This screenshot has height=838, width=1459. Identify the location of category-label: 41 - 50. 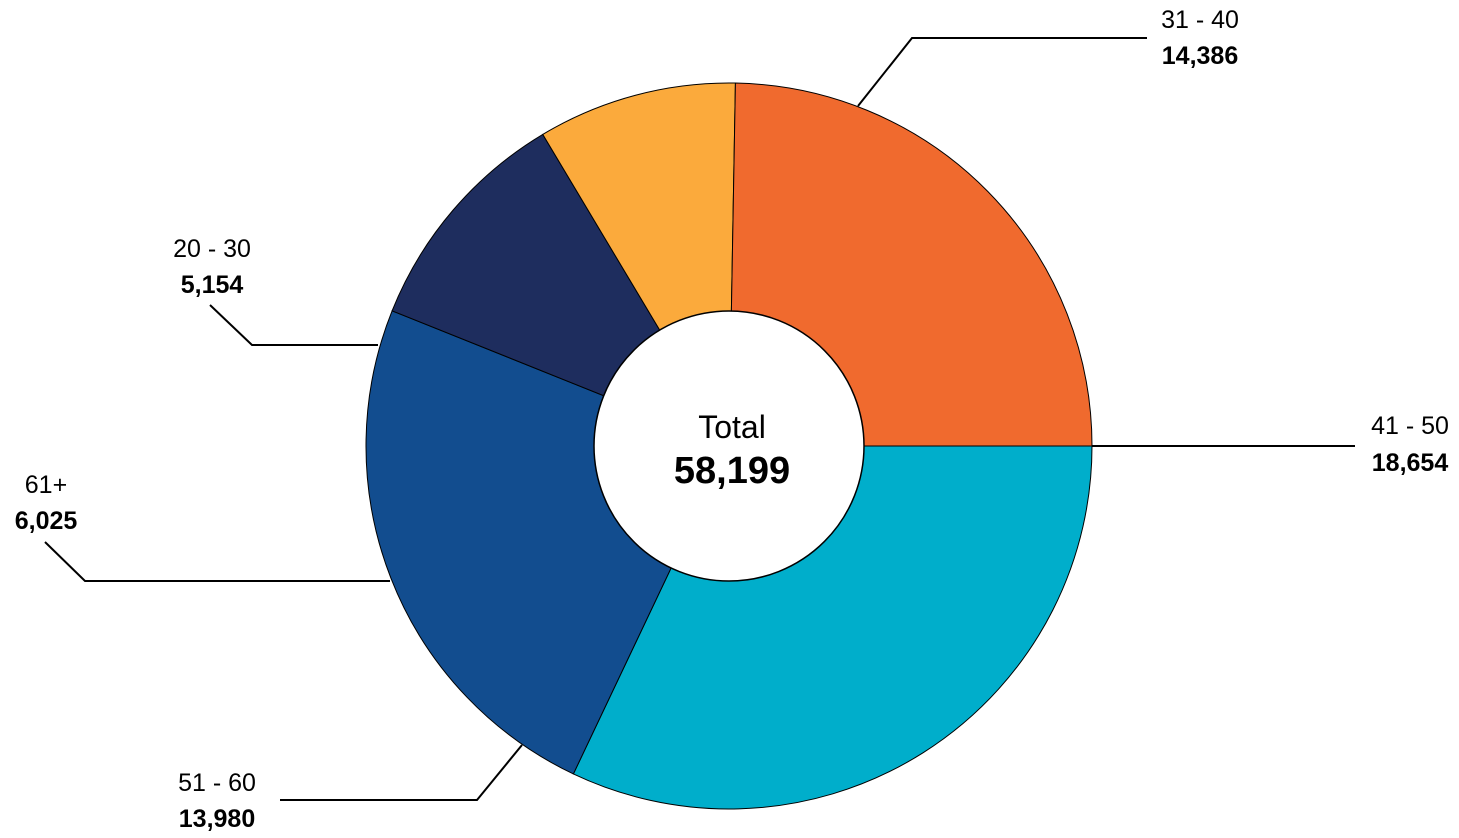
(1410, 426).